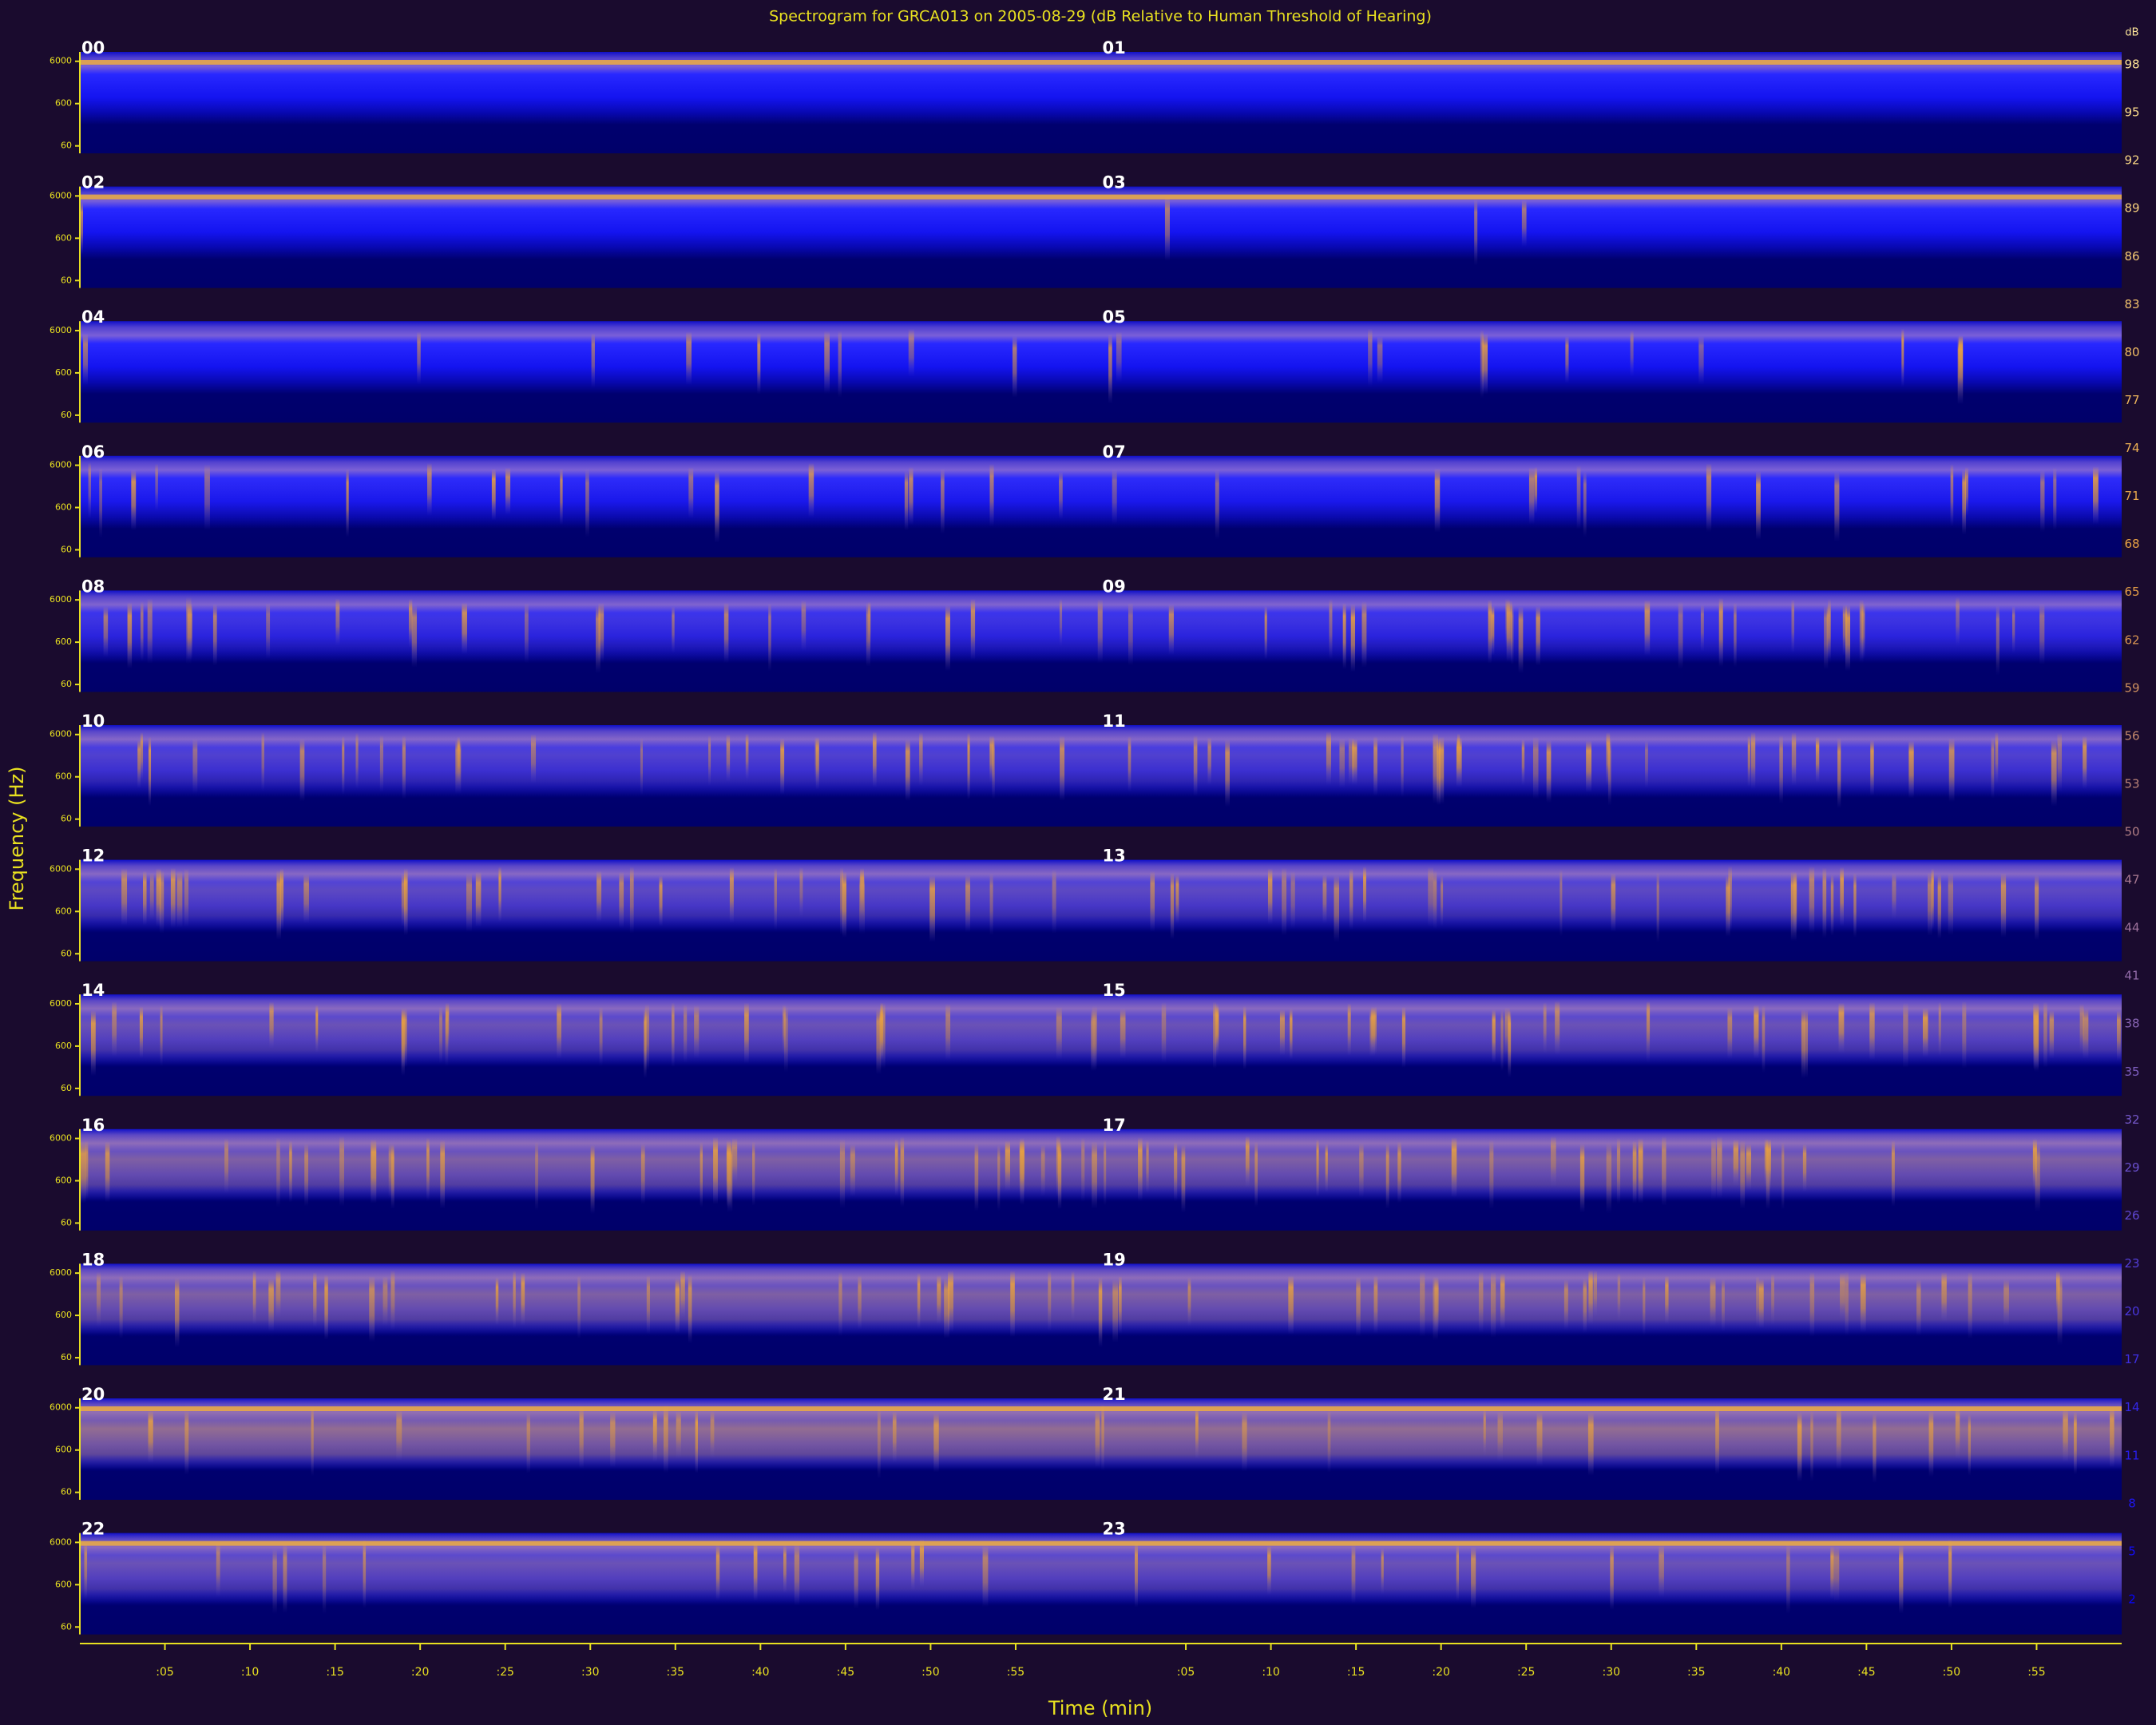 The image size is (2156, 1725). I want to click on x-tick-label: :50, so click(1952, 1673).